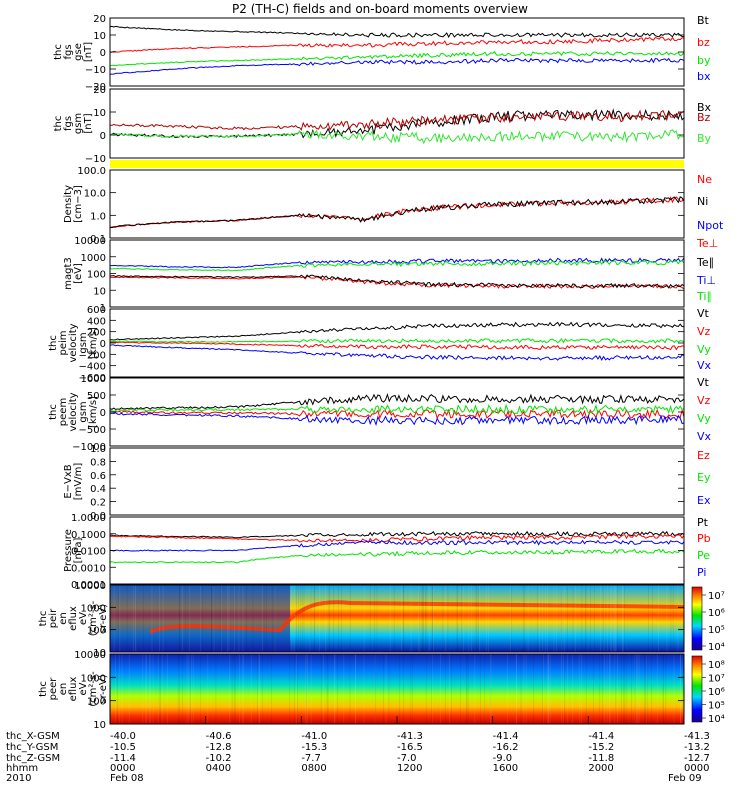 This screenshot has height=800, width=750. Describe the element at coordinates (123, 736) in the screenshot. I see `orbit-position-value: -40.0` at that location.